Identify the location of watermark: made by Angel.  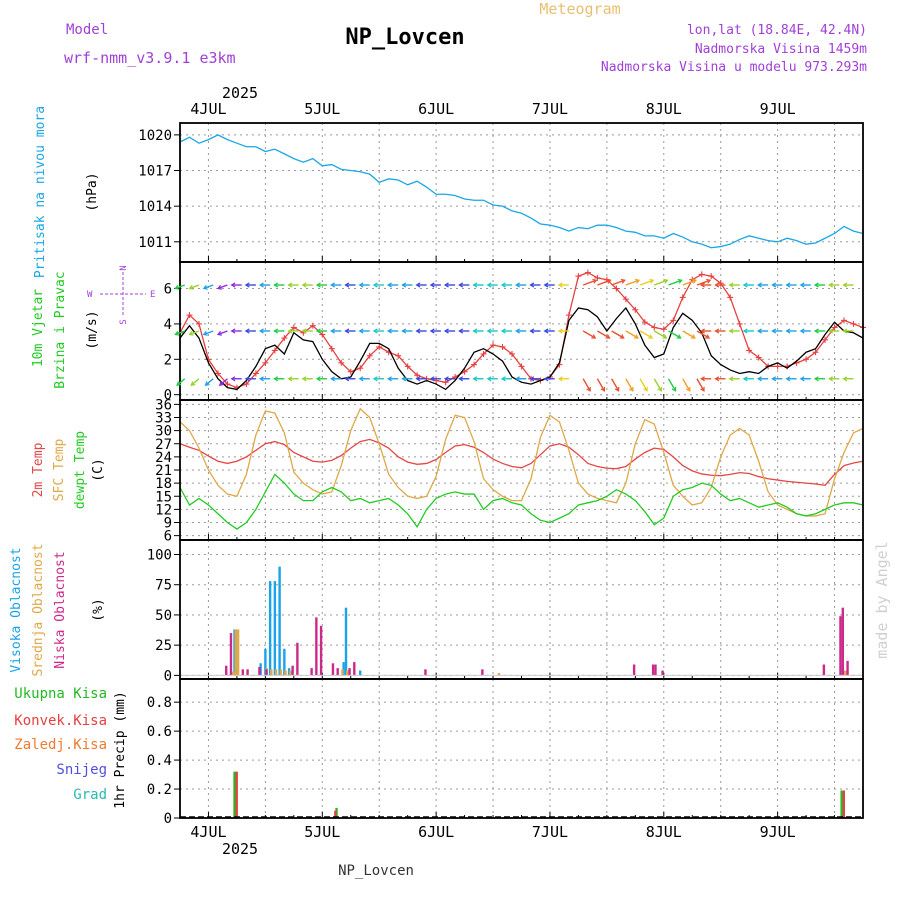
(882, 599).